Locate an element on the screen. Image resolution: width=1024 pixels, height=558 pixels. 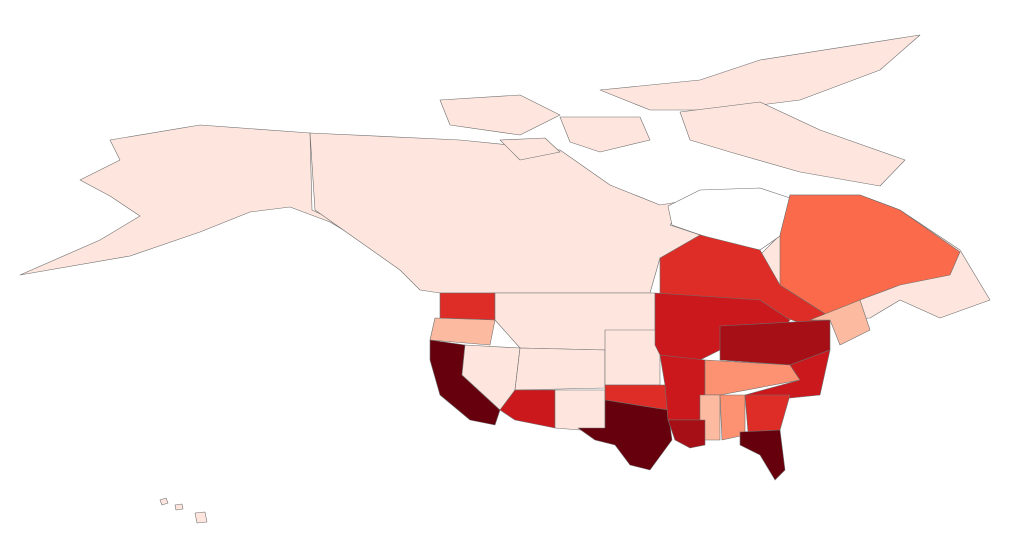
water is located at coordinates (729, 219).